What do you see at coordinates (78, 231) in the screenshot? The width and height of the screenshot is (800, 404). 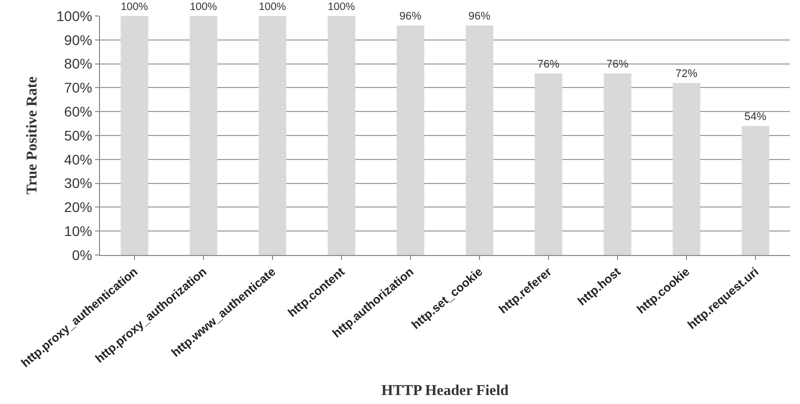 I see `y-tick-label: 10%` at bounding box center [78, 231].